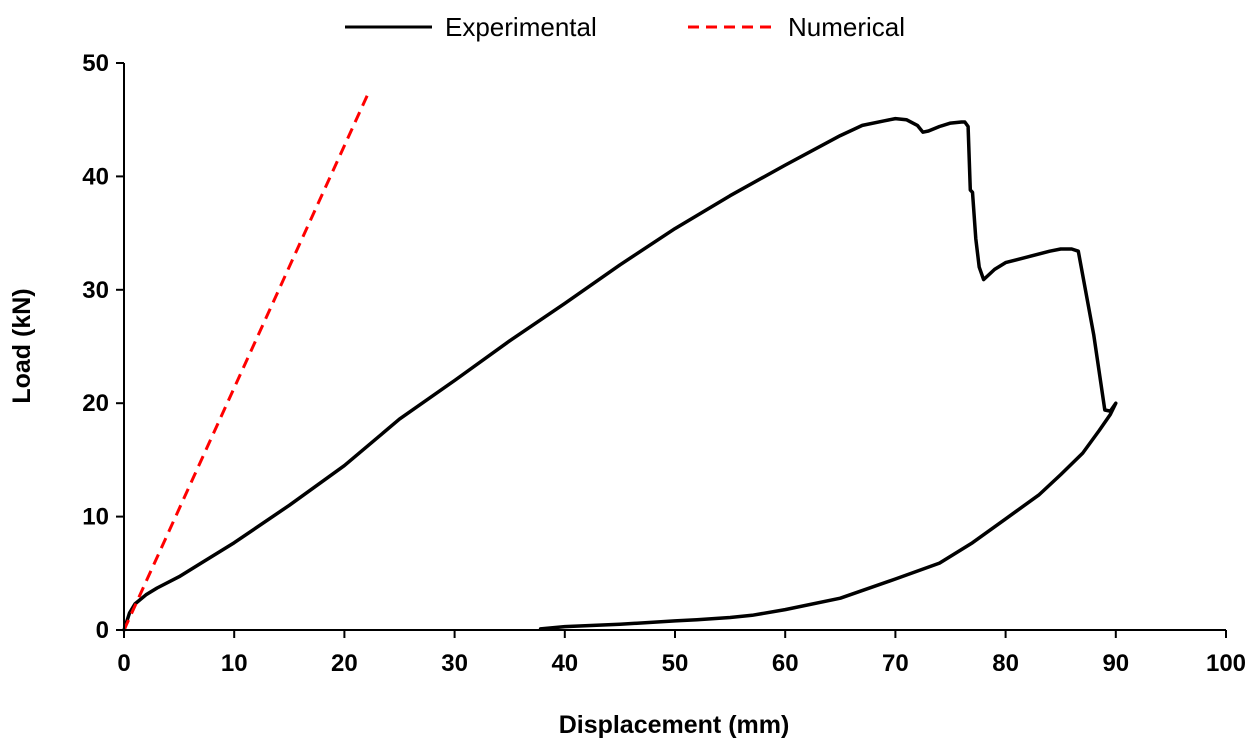  What do you see at coordinates (625, 27) in the screenshot?
I see `legend: Experimental Numerical` at bounding box center [625, 27].